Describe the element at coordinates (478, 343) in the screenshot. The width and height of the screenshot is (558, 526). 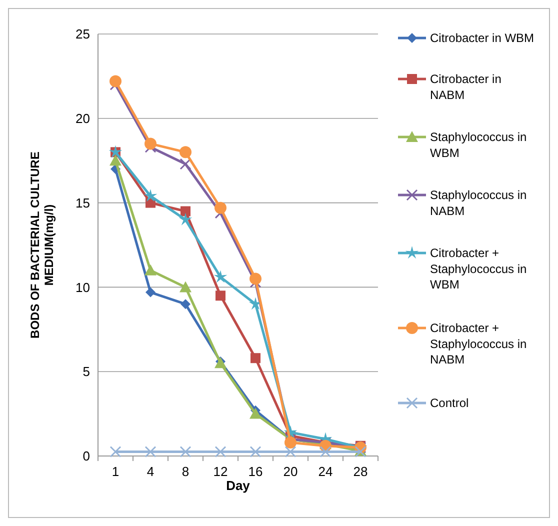
I see `legend-label: Citrobacter + Staphylococcus in NABM` at that location.